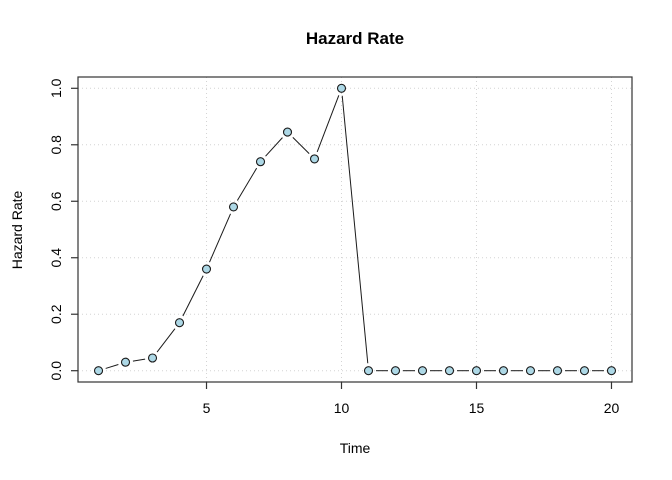 The height and width of the screenshot is (480, 672). I want to click on chart-title: Hazard Rate, so click(355, 38).